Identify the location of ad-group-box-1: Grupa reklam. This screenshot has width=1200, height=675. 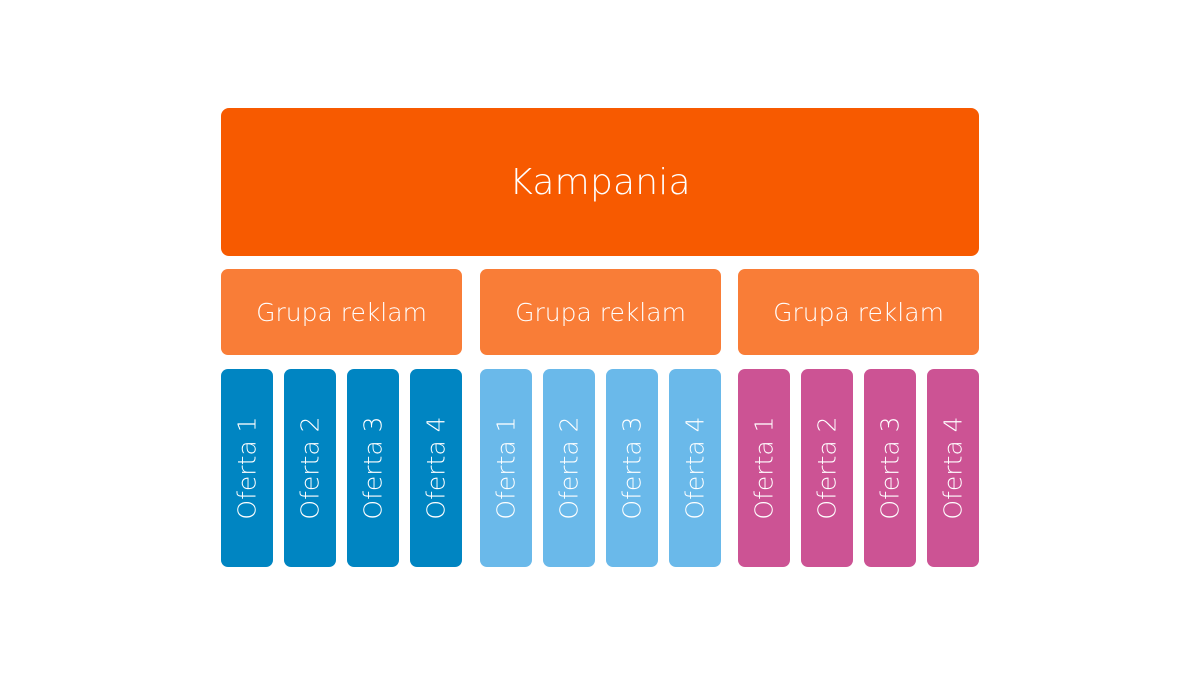
(341, 312).